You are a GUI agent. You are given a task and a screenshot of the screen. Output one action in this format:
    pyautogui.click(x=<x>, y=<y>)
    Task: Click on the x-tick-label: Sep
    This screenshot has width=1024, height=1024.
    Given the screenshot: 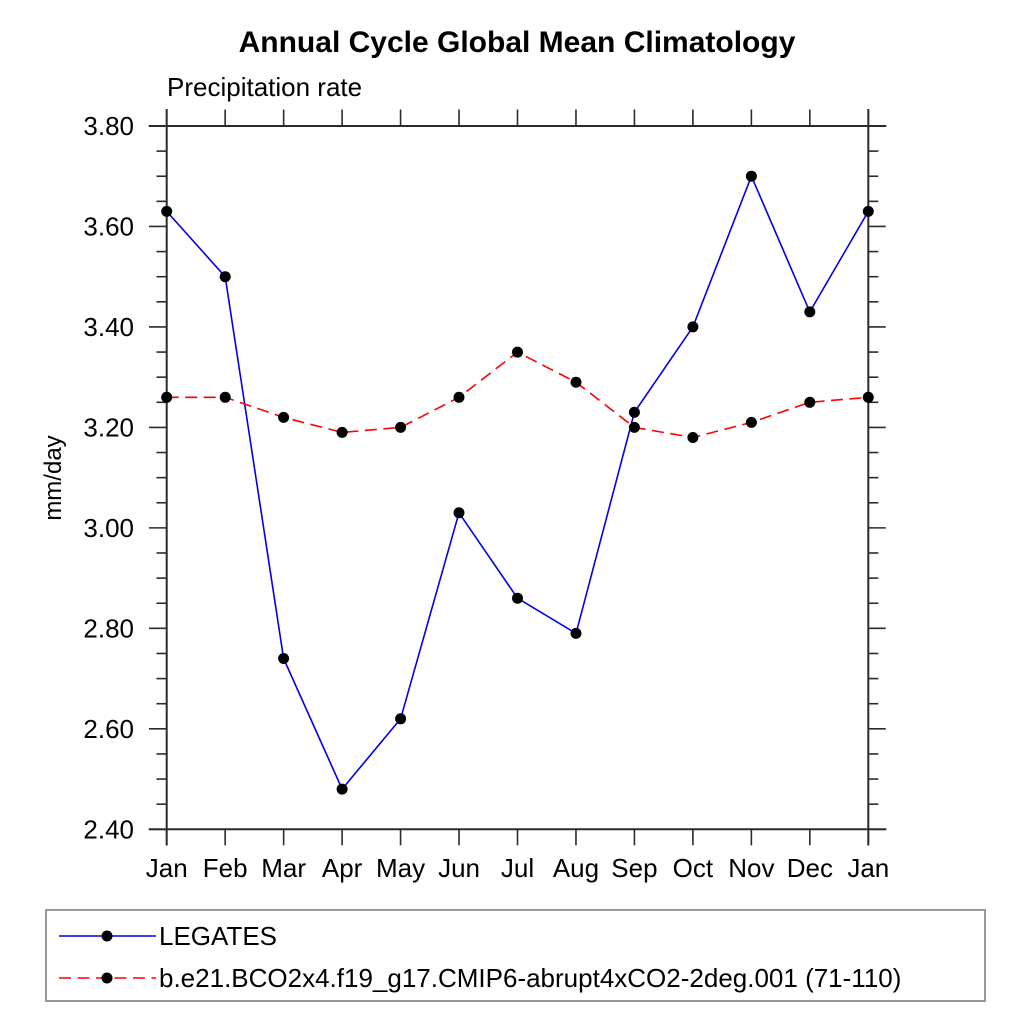 What is the action you would take?
    pyautogui.click(x=634, y=868)
    